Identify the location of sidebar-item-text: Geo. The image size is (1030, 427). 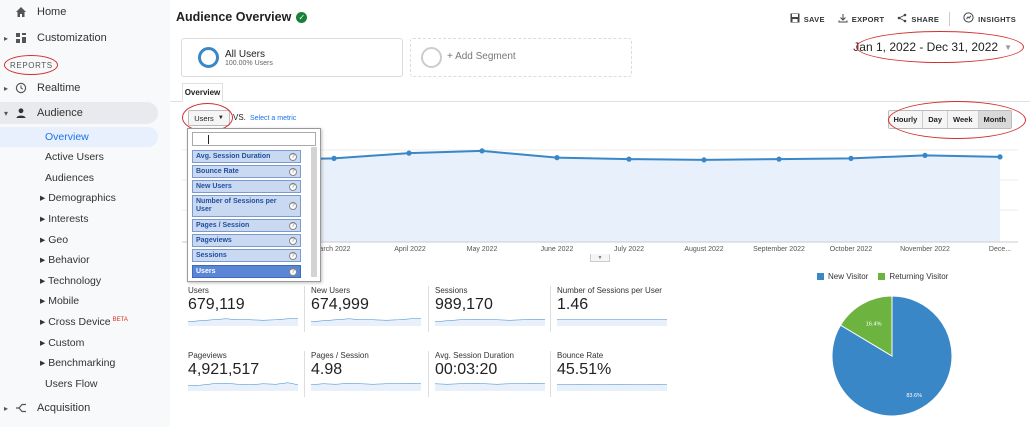
(58, 240).